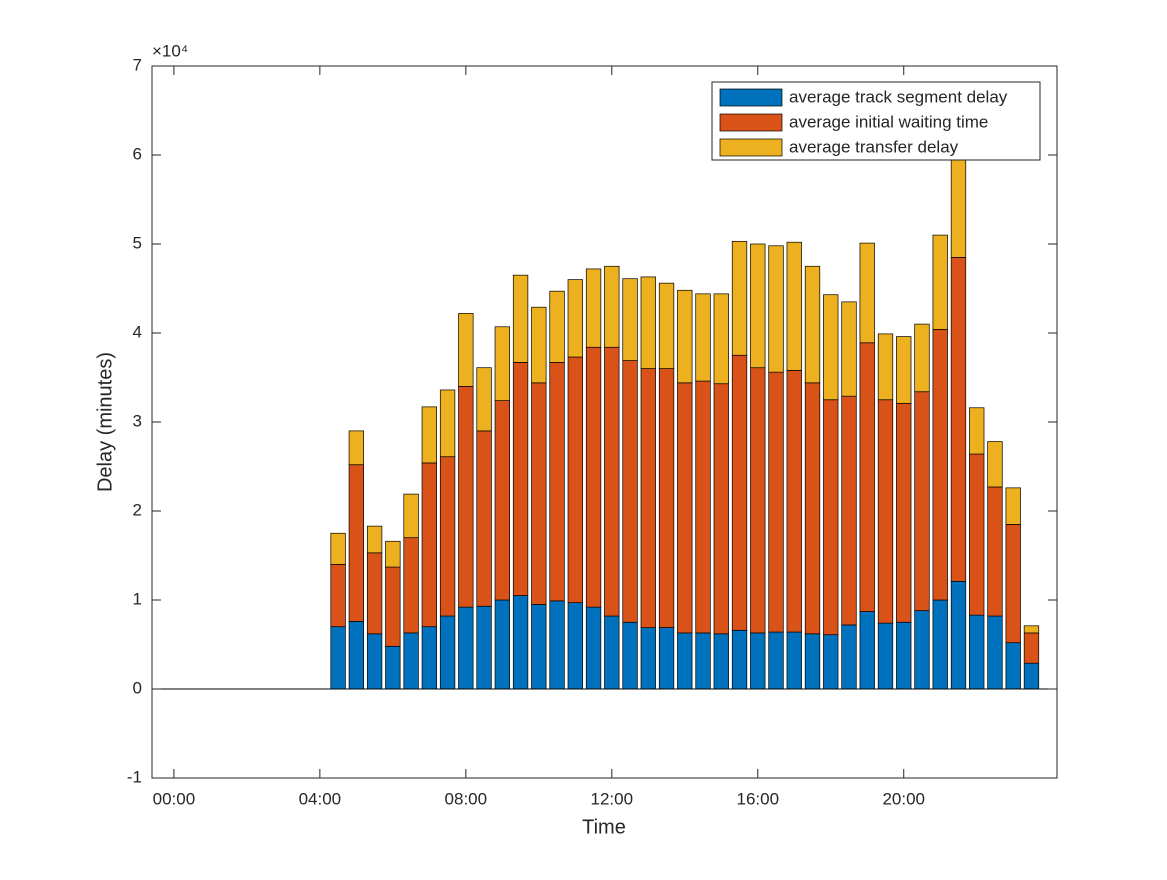  Describe the element at coordinates (137, 687) in the screenshot. I see `y-tick-label: 0` at that location.